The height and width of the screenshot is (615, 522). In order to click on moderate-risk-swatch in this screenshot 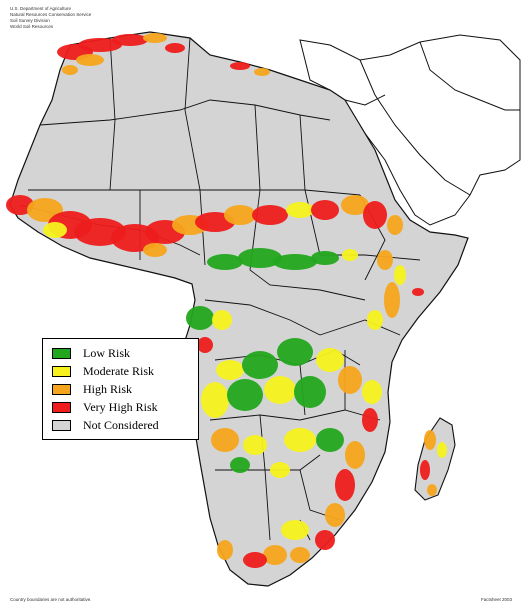, I will do `click(61, 371)`.